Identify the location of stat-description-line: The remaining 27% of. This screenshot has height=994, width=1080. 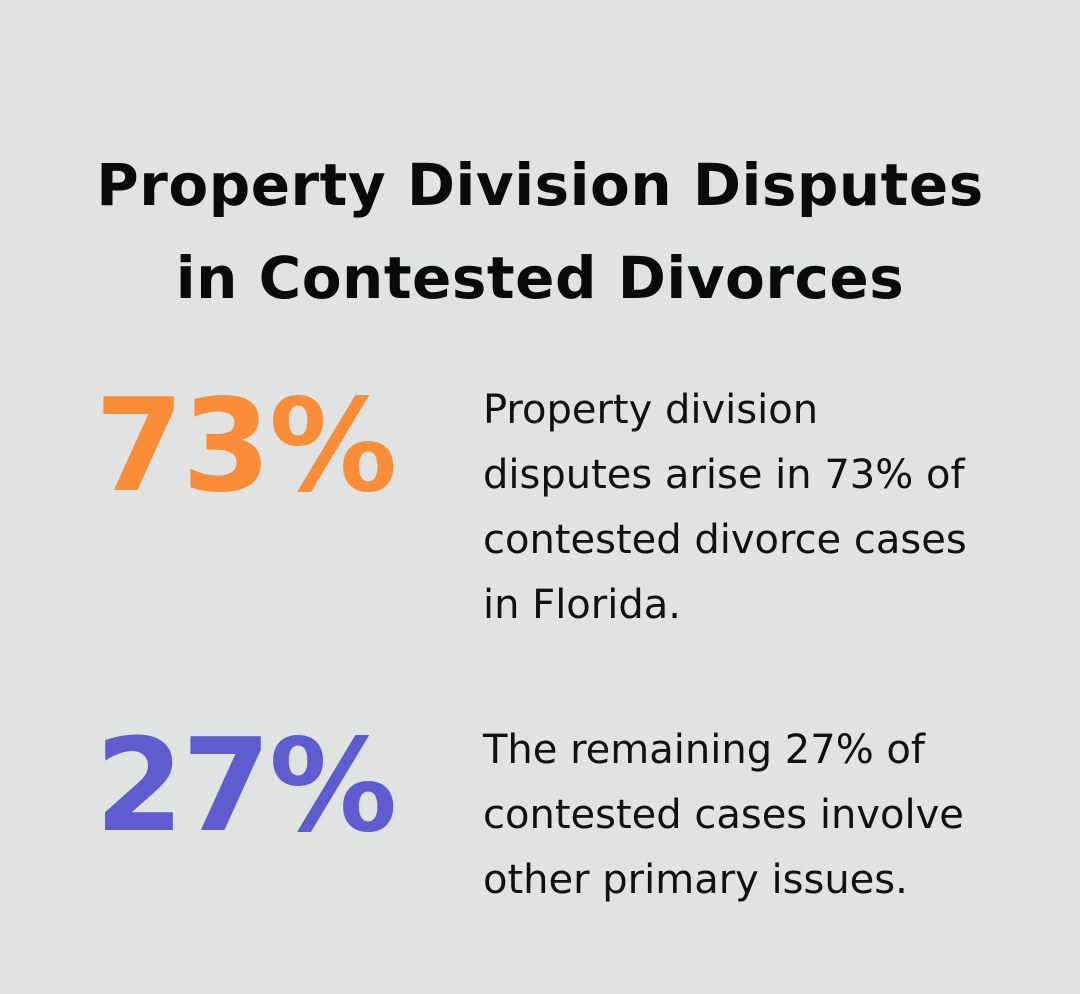
(704, 750).